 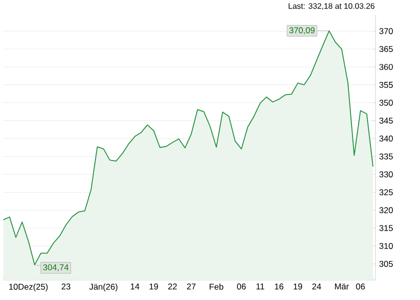 What do you see at coordinates (28, 288) in the screenshot?
I see `x-tick-label: 10Dez(25)` at bounding box center [28, 288].